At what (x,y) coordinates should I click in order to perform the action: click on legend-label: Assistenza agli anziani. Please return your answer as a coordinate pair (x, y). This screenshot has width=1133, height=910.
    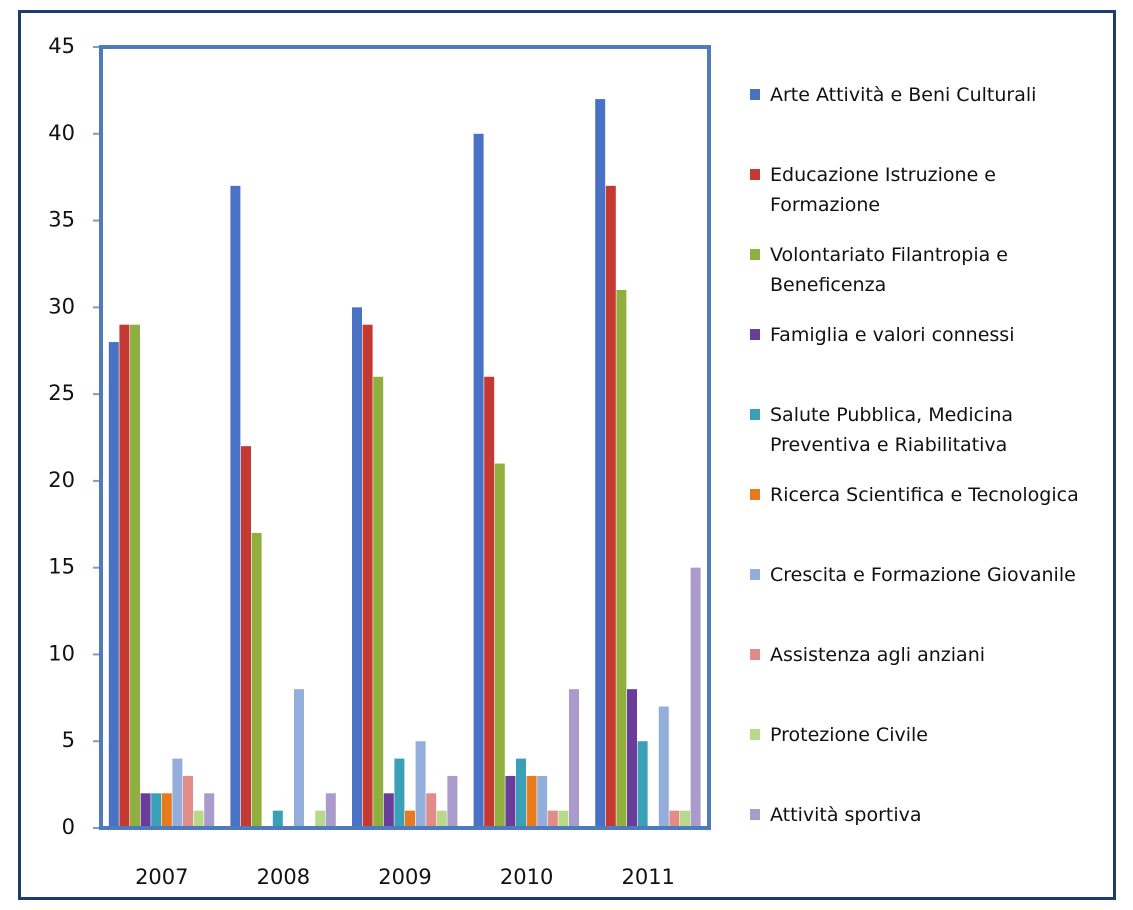
    Looking at the image, I should click on (878, 655).